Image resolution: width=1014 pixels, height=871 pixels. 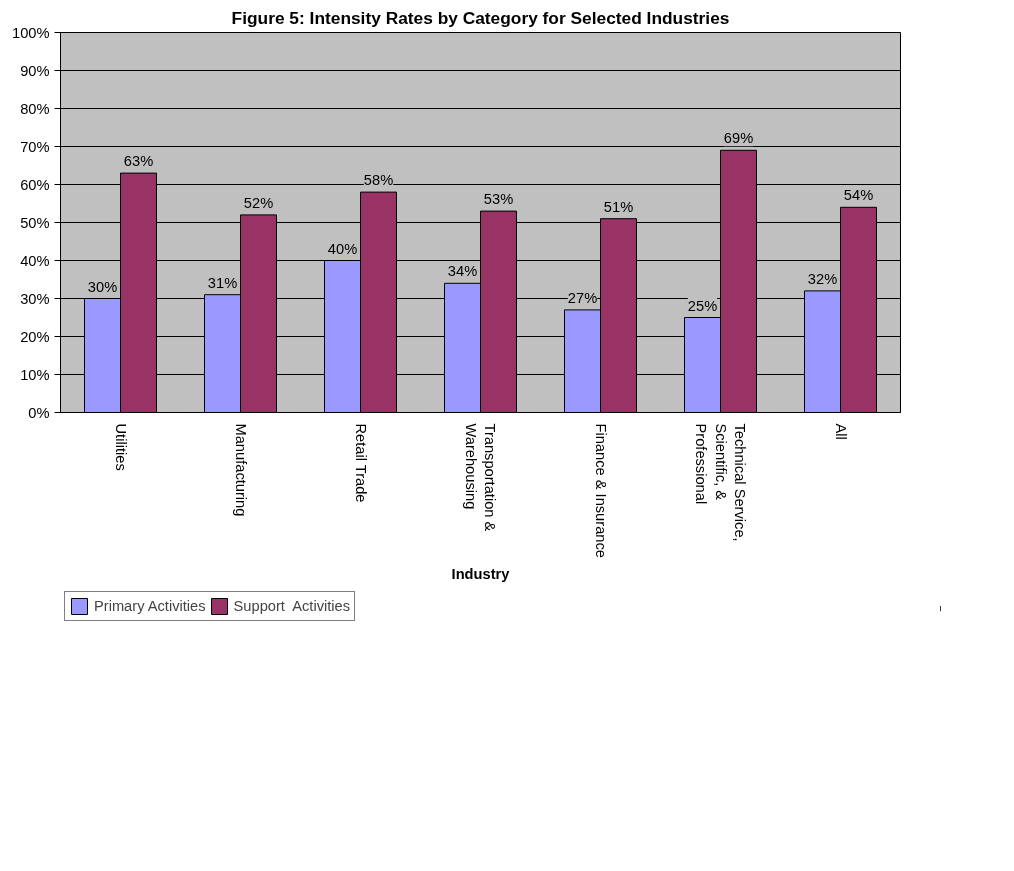 What do you see at coordinates (222, 282) in the screenshot?
I see `data-label: 31%` at bounding box center [222, 282].